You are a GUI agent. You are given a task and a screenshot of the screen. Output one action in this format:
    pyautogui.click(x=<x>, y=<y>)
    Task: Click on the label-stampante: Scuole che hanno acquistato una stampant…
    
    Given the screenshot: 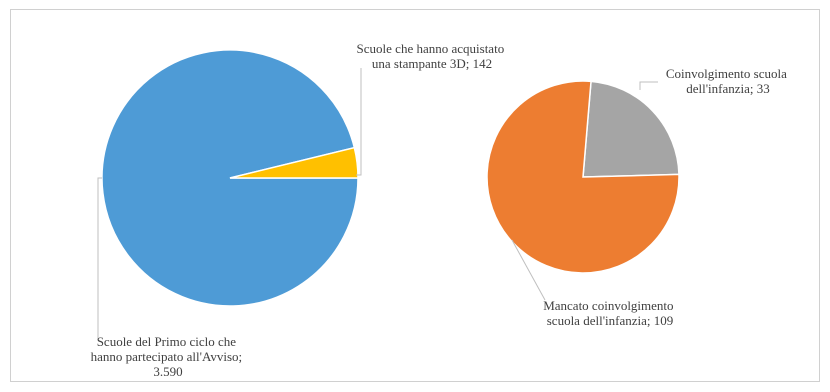 What is the action you would take?
    pyautogui.click(x=432, y=56)
    